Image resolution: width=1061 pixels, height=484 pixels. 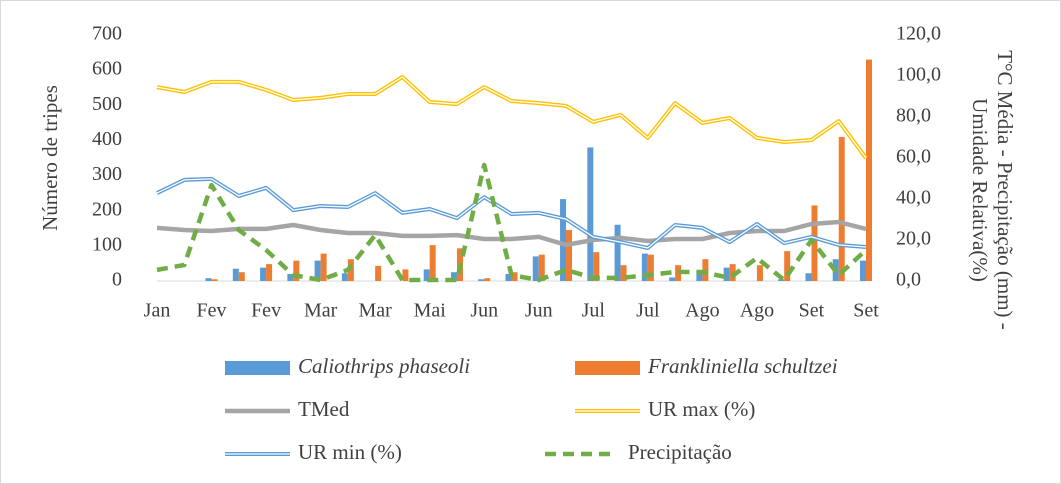 I want to click on y-tick-label: 600, so click(x=107, y=69).